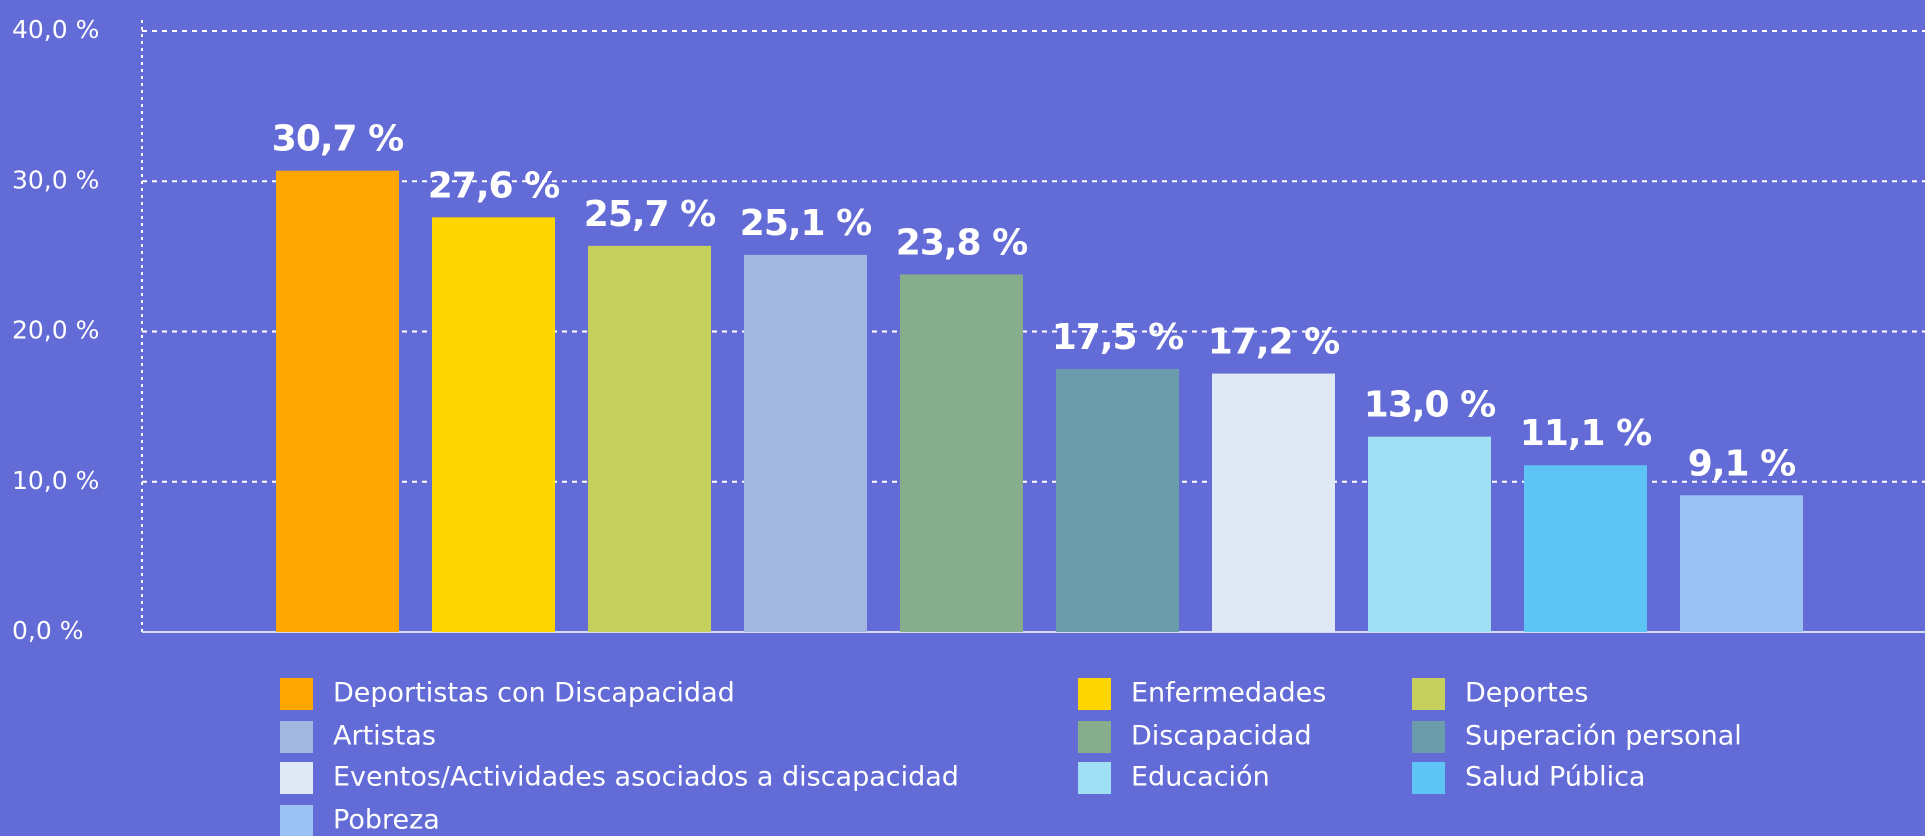 Image resolution: width=1925 pixels, height=836 pixels. I want to click on legend-label: Discapacidad, so click(1221, 736).